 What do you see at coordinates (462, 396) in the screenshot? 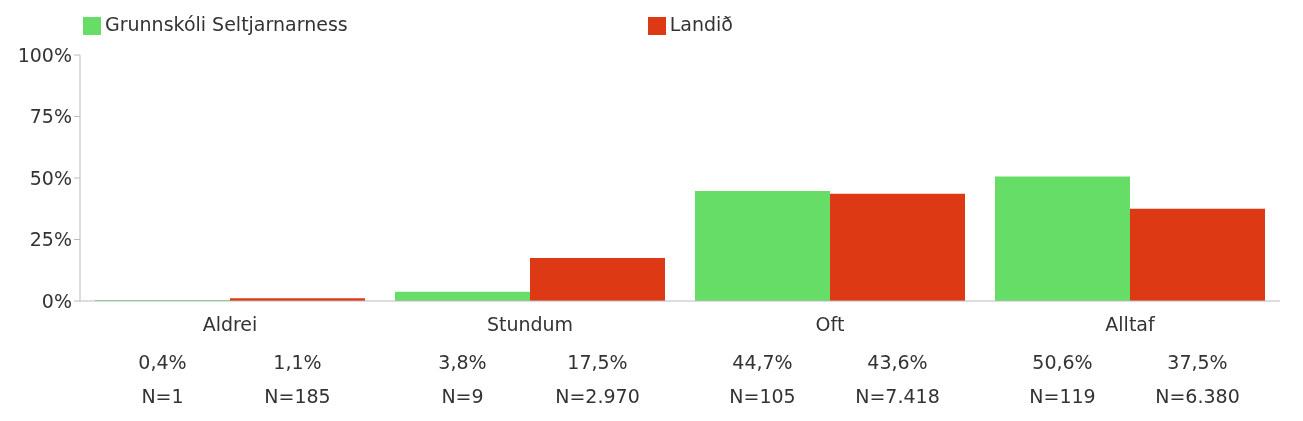
I see `text: N=9` at bounding box center [462, 396].